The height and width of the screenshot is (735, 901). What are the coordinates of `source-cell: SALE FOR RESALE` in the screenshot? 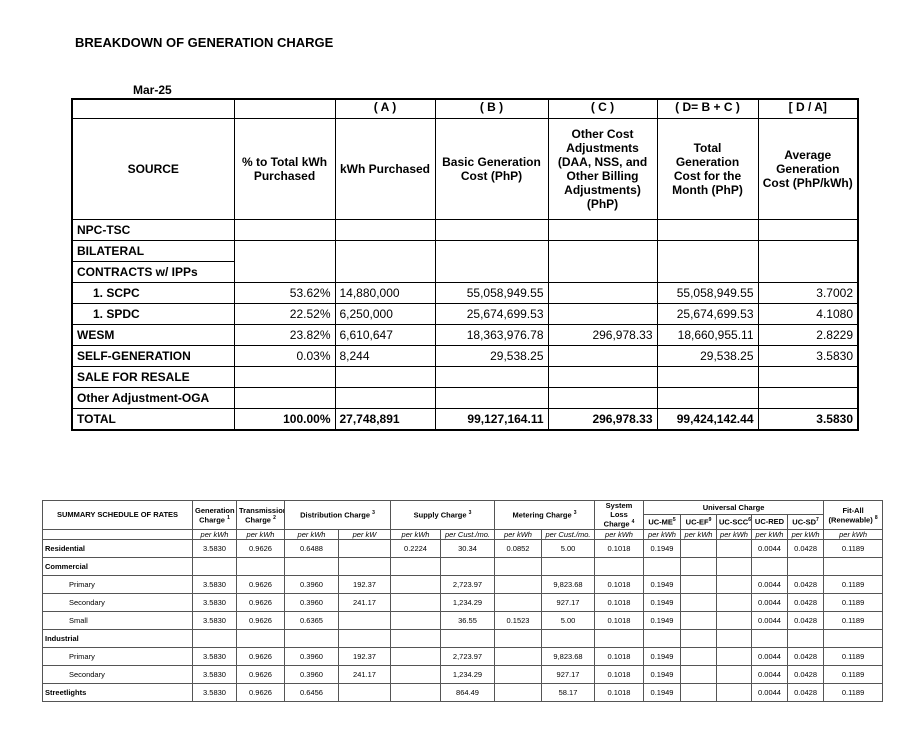 It's located at (153, 377).